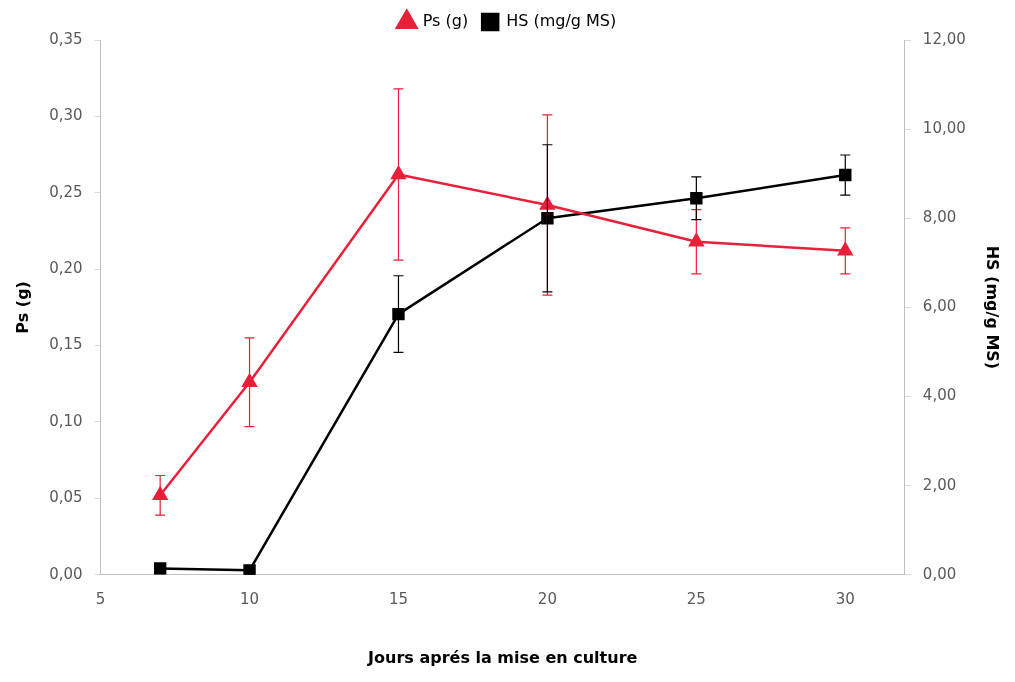 The image size is (1015, 682). Describe the element at coordinates (66, 573) in the screenshot. I see `y-tick-label: 0,00` at that location.